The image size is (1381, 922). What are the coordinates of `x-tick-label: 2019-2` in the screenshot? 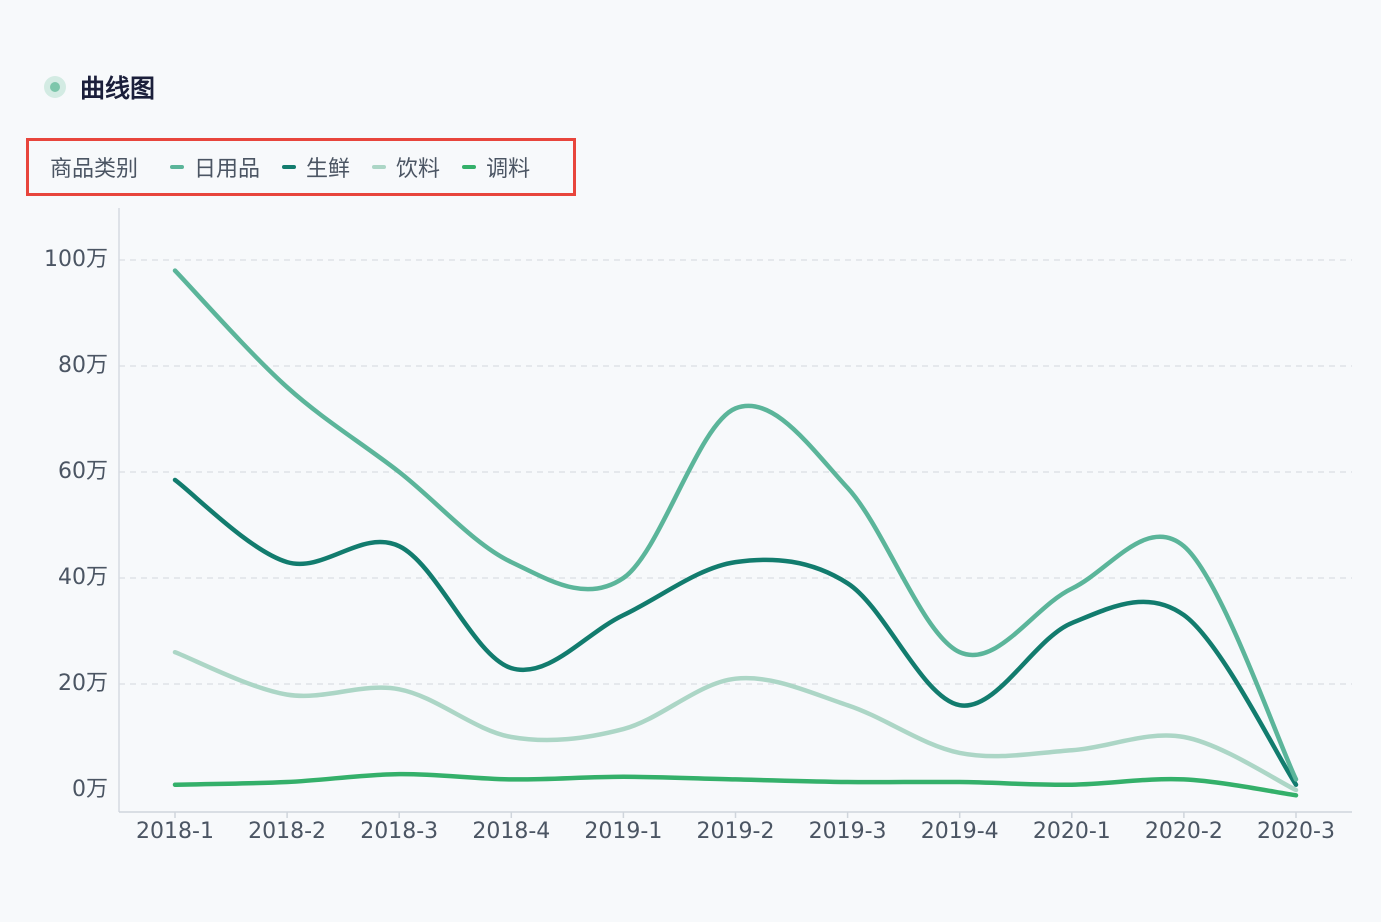 It's located at (736, 831).